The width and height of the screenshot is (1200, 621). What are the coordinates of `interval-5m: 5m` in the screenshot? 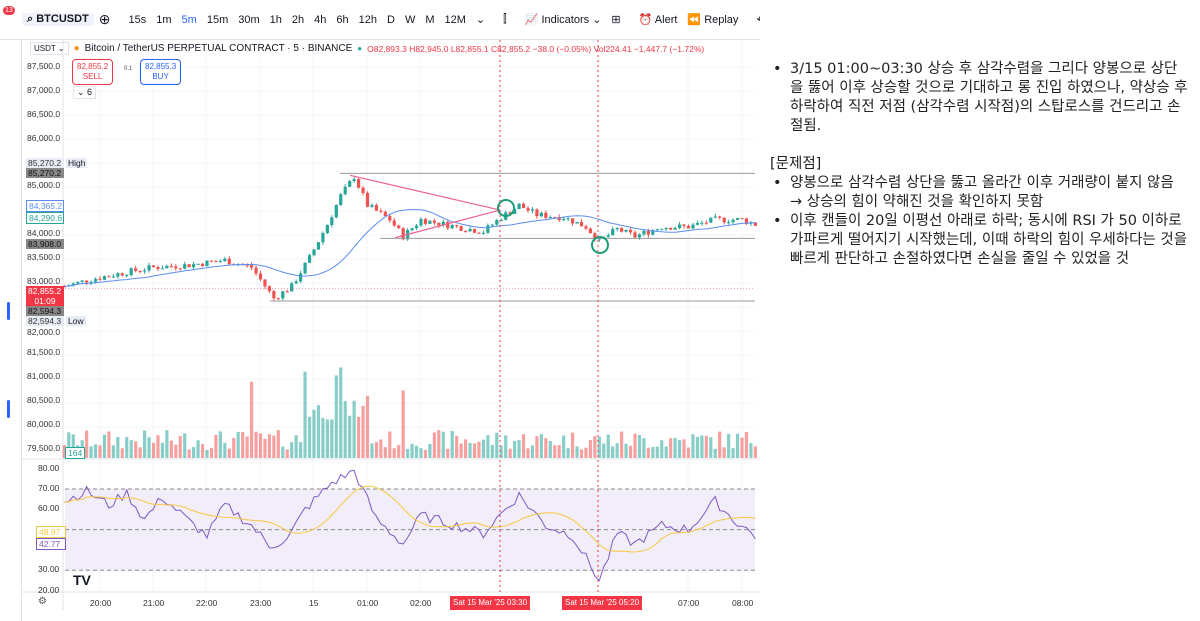 It's located at (189, 19).